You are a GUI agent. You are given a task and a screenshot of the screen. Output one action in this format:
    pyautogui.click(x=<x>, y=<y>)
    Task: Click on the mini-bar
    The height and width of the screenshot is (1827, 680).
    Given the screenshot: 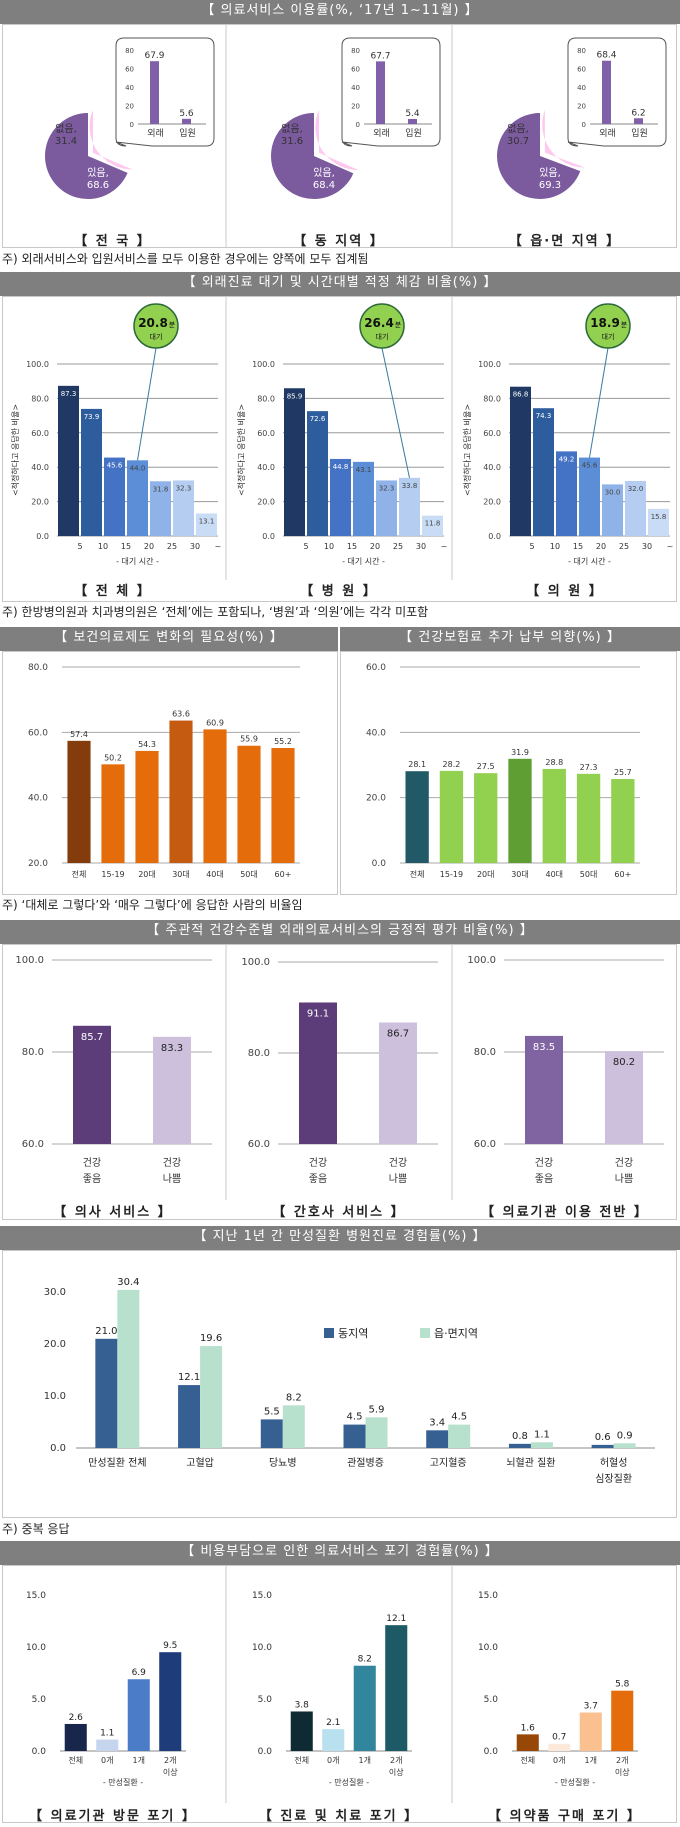 What is the action you would take?
    pyautogui.click(x=186, y=121)
    